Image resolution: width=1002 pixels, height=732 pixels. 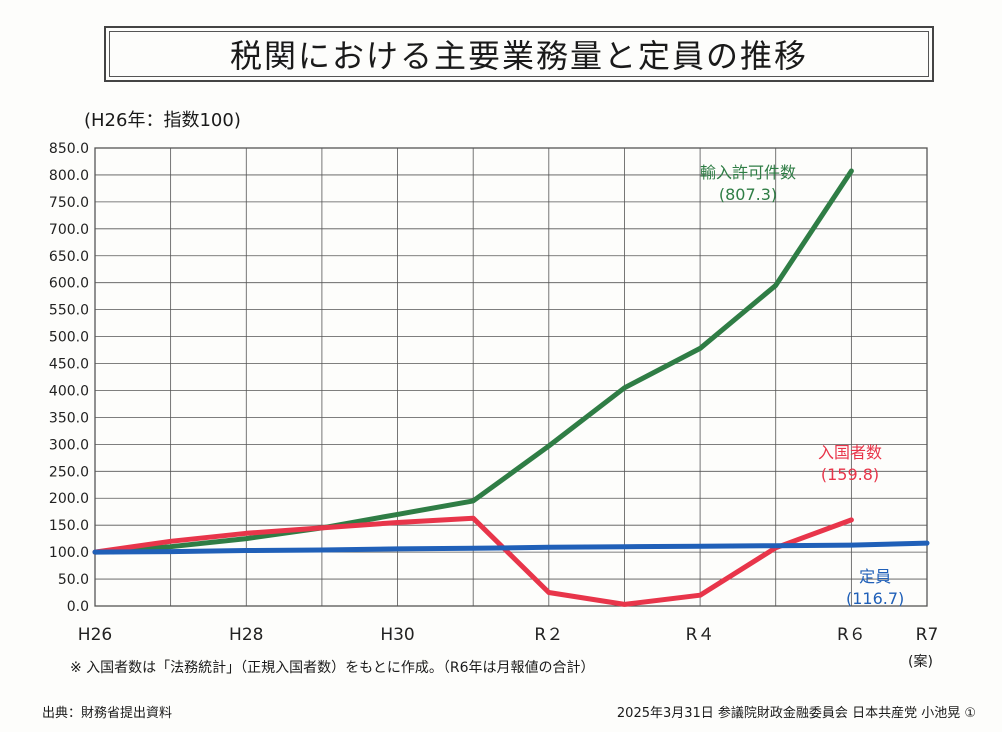 What do you see at coordinates (850, 464) in the screenshot?
I see `series-label-entrants: 入国者数 (159.8)` at bounding box center [850, 464].